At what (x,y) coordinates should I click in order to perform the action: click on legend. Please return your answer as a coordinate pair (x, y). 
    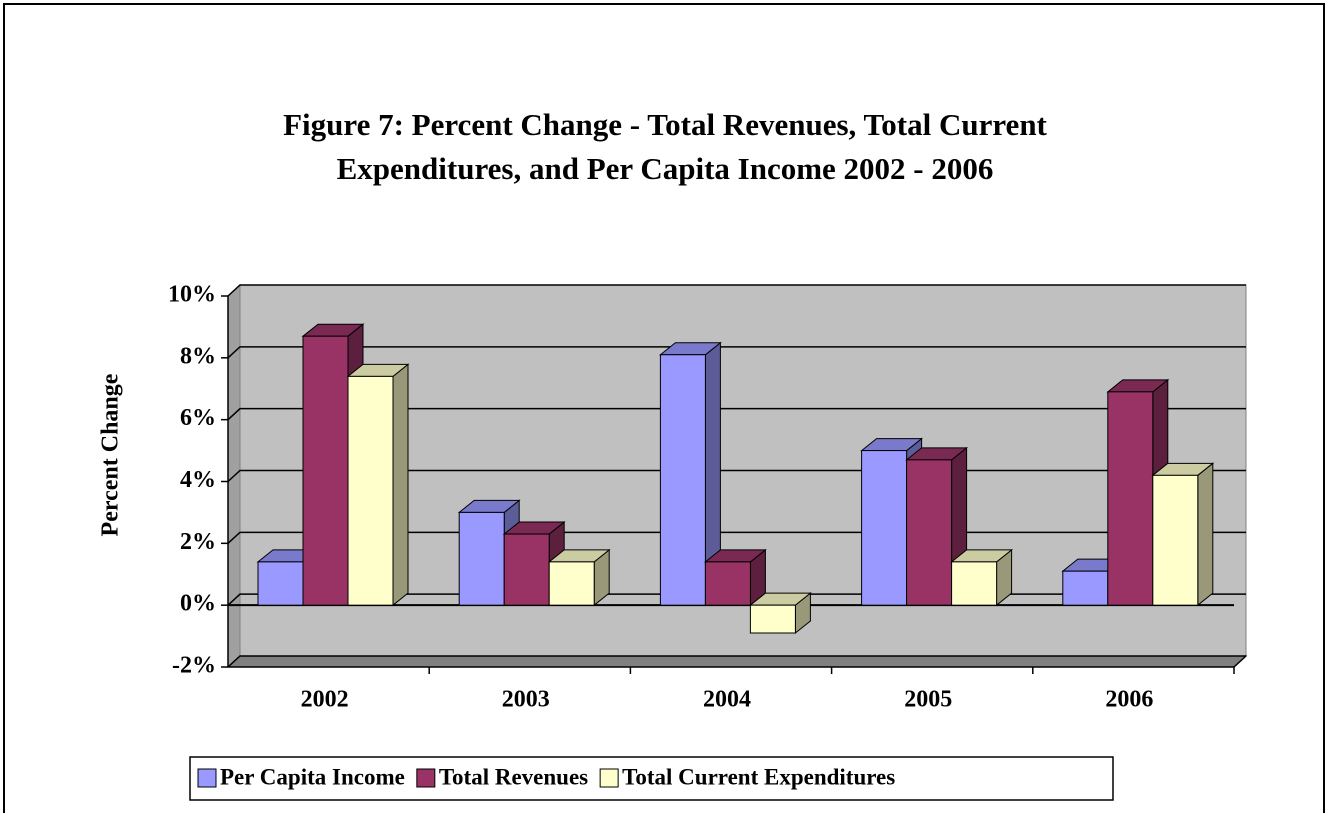
    Looking at the image, I should click on (651, 778).